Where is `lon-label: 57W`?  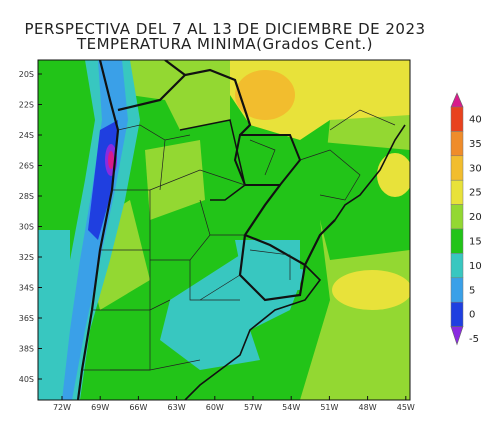 lon-label: 57W is located at coordinates (253, 407).